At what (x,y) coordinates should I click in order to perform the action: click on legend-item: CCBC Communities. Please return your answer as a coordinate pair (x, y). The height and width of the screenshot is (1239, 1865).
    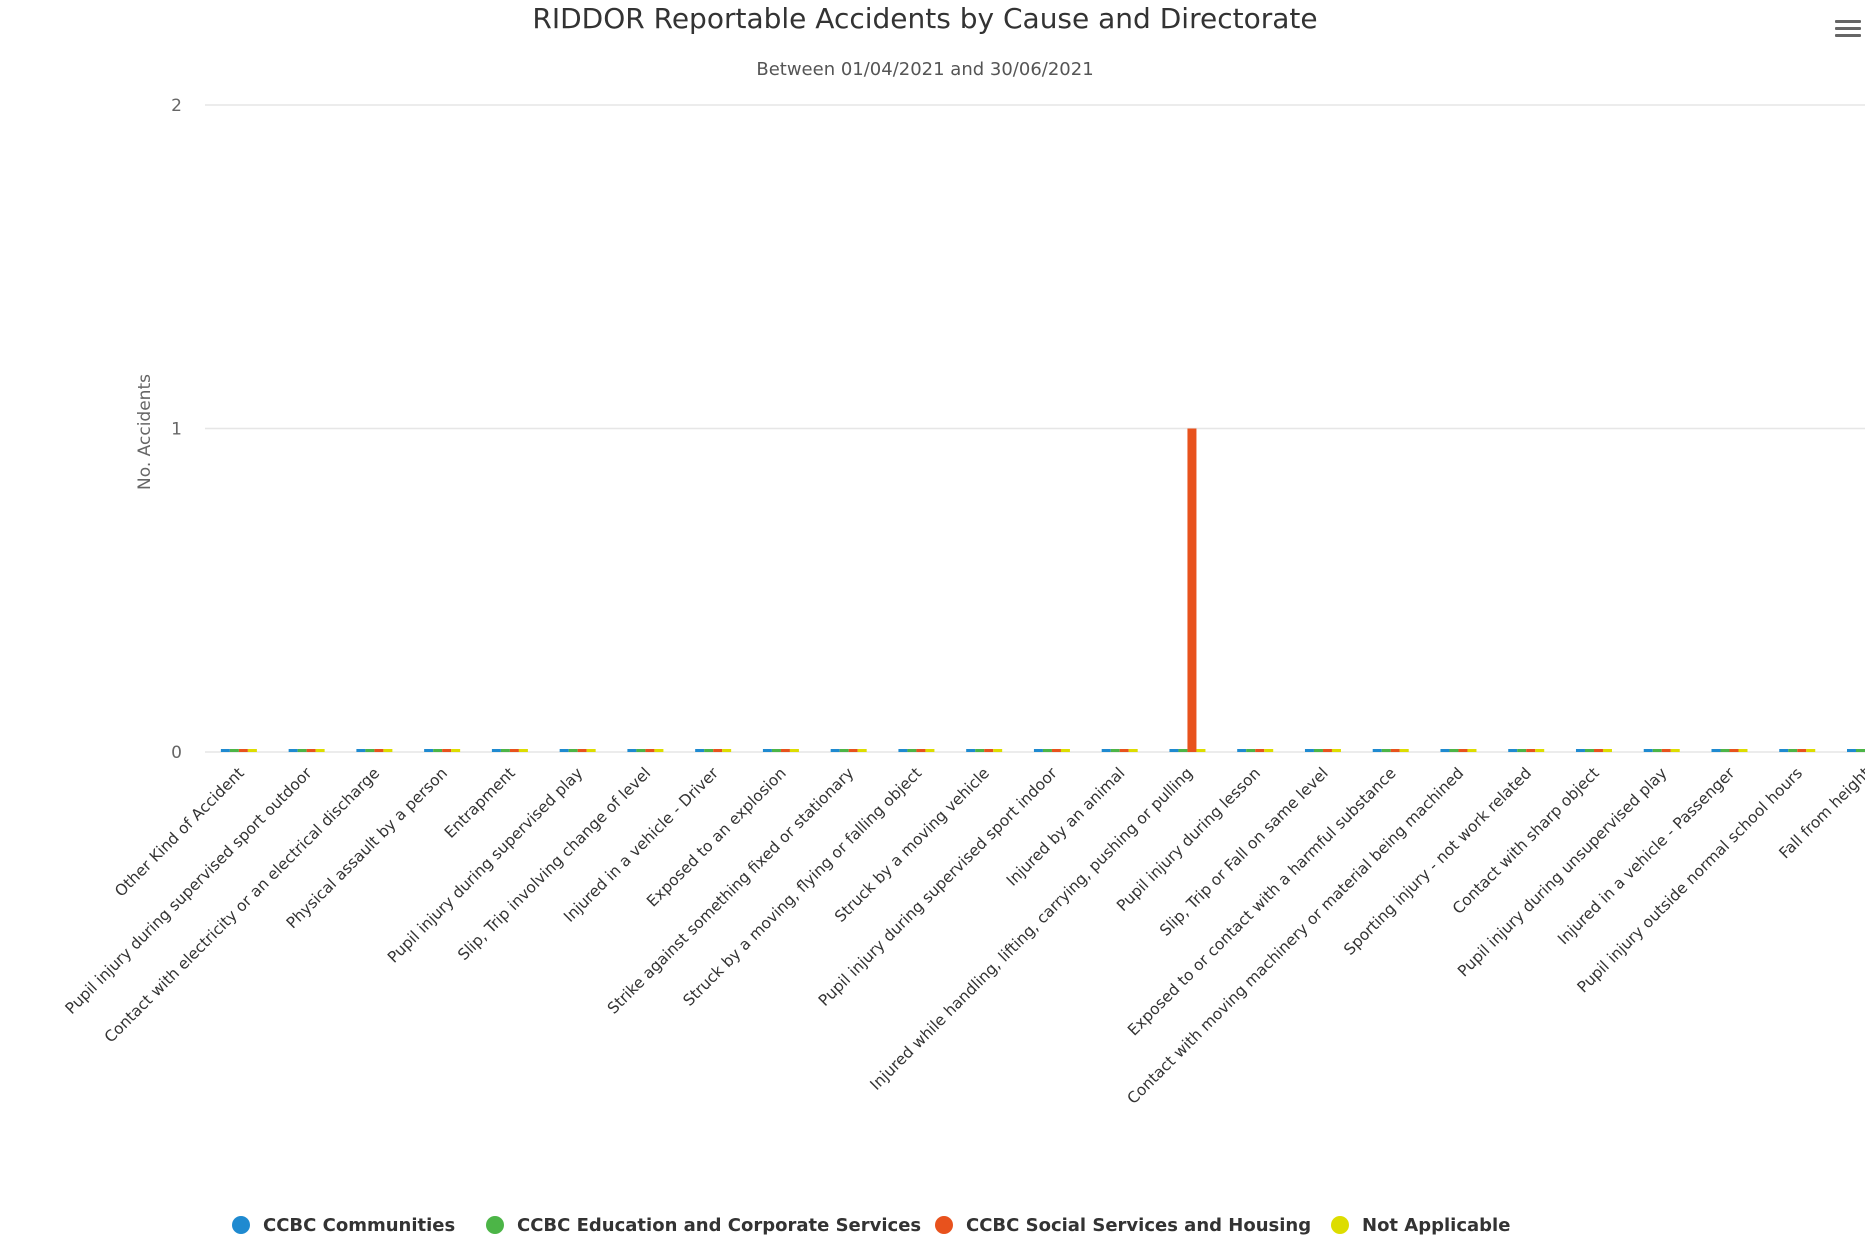
    Looking at the image, I should click on (343, 1225).